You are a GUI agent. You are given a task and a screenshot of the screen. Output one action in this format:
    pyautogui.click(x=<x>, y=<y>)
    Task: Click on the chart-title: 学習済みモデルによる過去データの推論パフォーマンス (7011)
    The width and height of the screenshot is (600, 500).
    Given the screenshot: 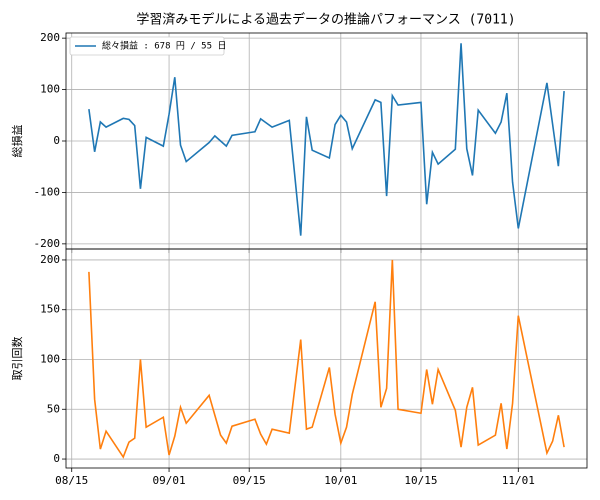 What is the action you would take?
    pyautogui.click(x=325, y=20)
    